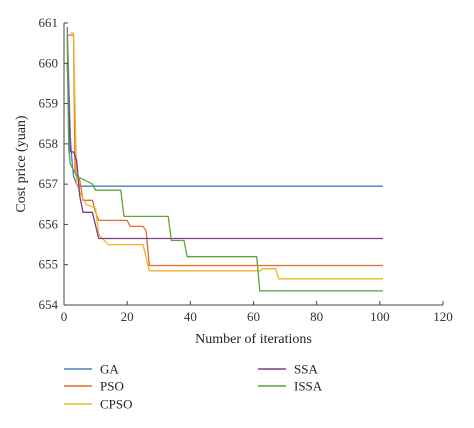  I want to click on y-tick-label: 659, so click(49, 103).